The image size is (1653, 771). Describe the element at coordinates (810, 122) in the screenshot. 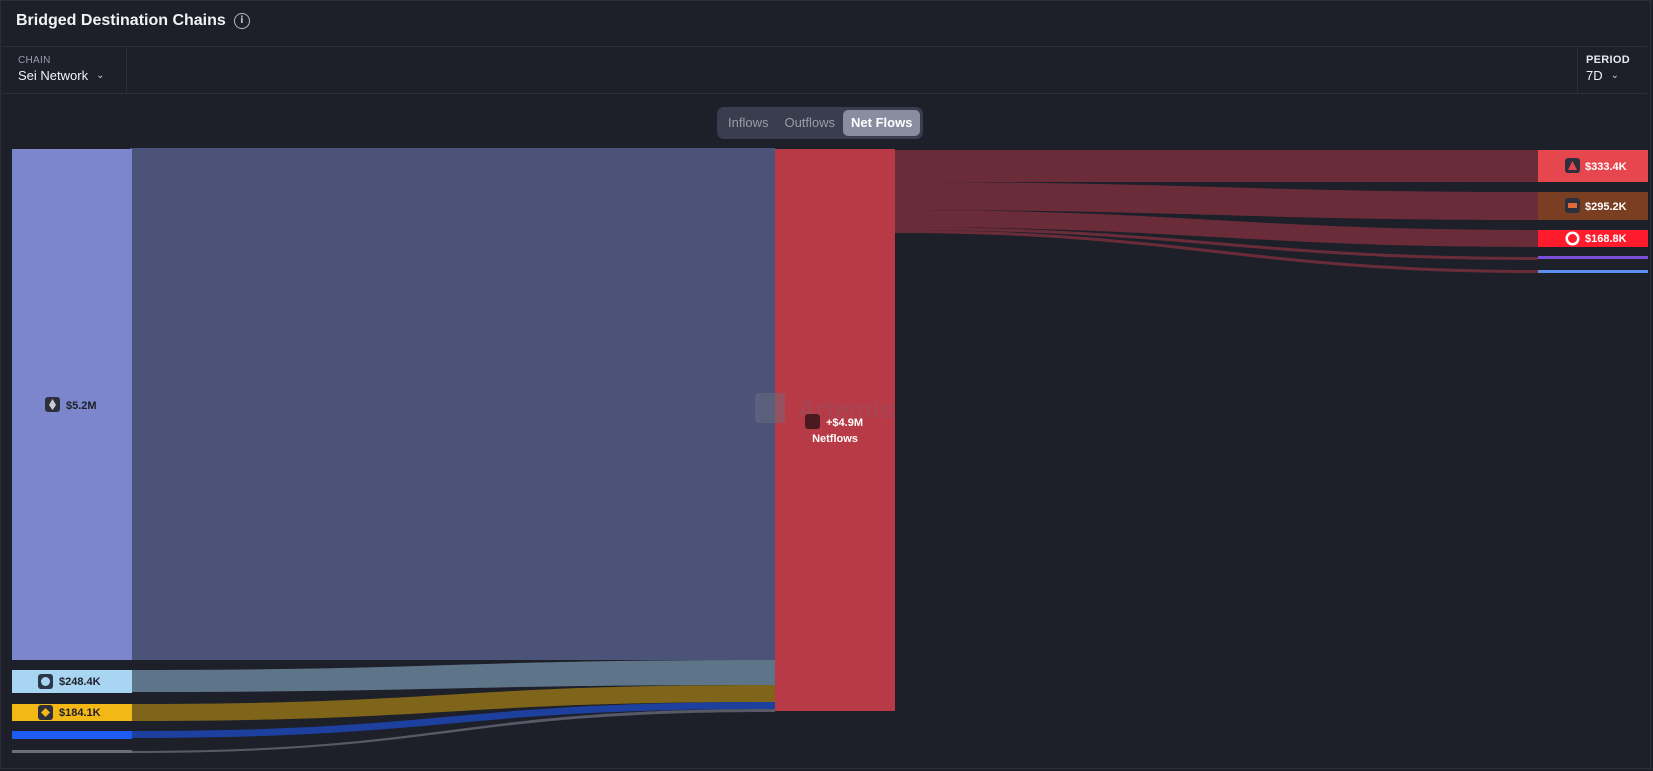

I see `tab-outflows: Outflows` at that location.